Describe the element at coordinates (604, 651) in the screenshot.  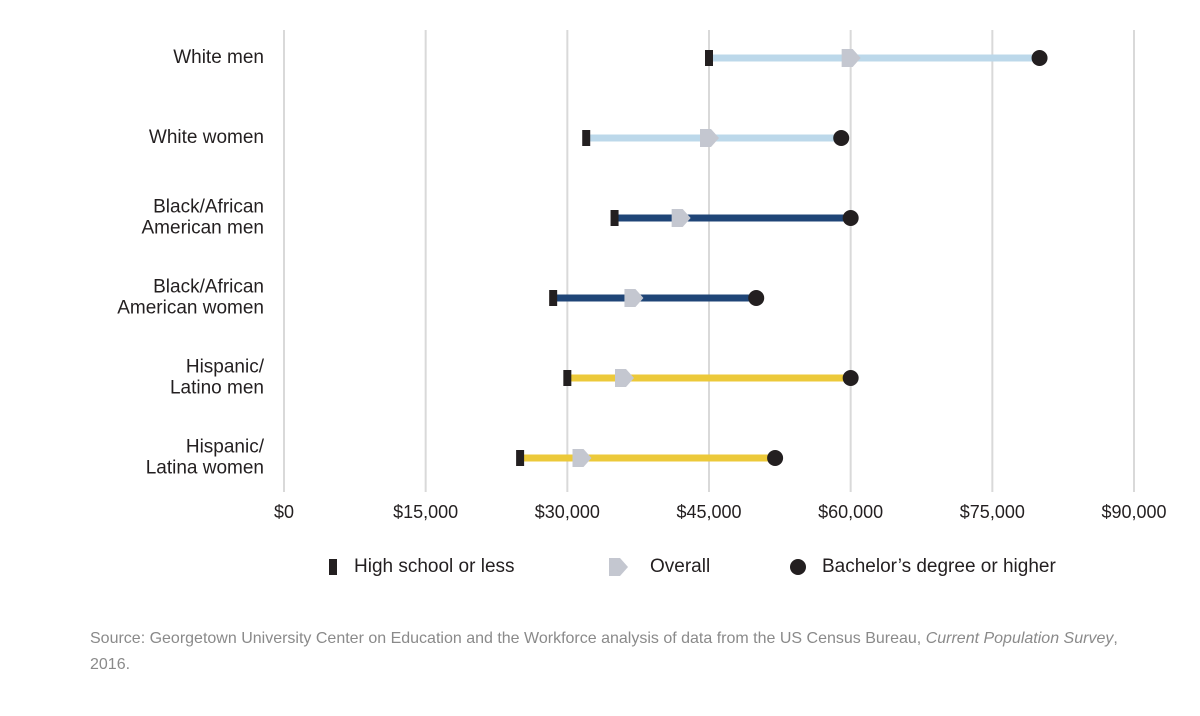
I see `source-suffix: , 2016.` at that location.